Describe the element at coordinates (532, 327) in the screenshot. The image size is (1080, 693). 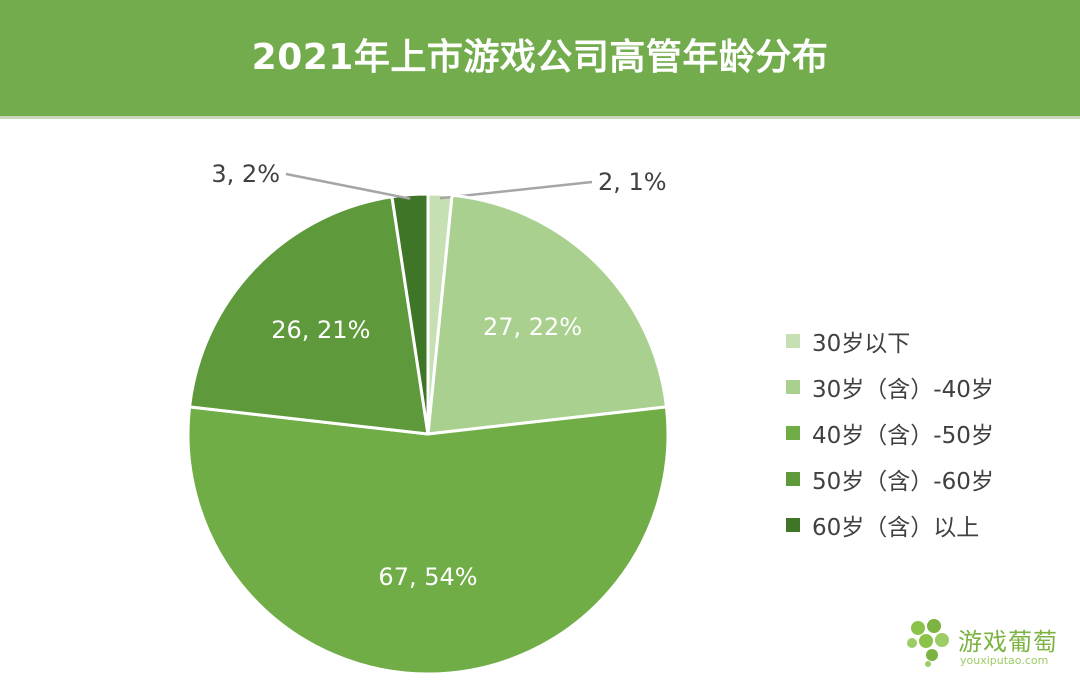
I see `slice-data-label-2: 27, 22%` at that location.